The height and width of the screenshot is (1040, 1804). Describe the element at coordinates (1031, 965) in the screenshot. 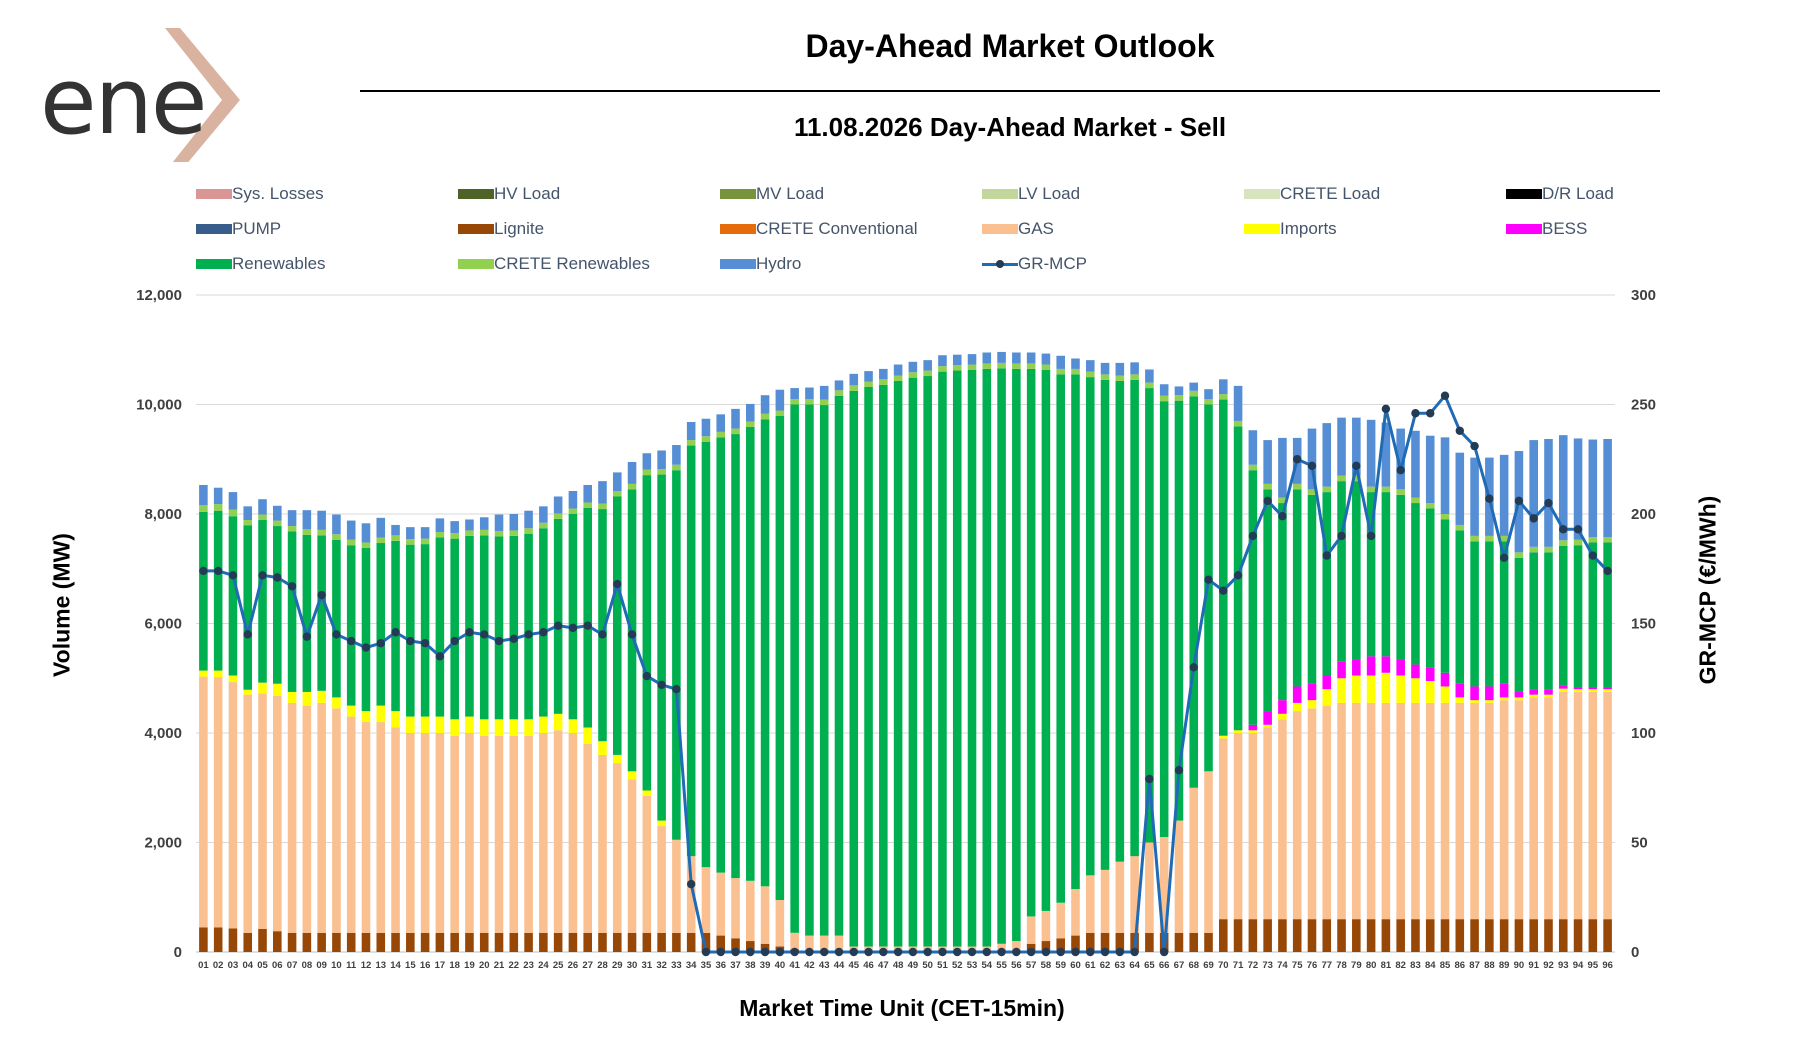

I see `x-tick-label: 57` at that location.